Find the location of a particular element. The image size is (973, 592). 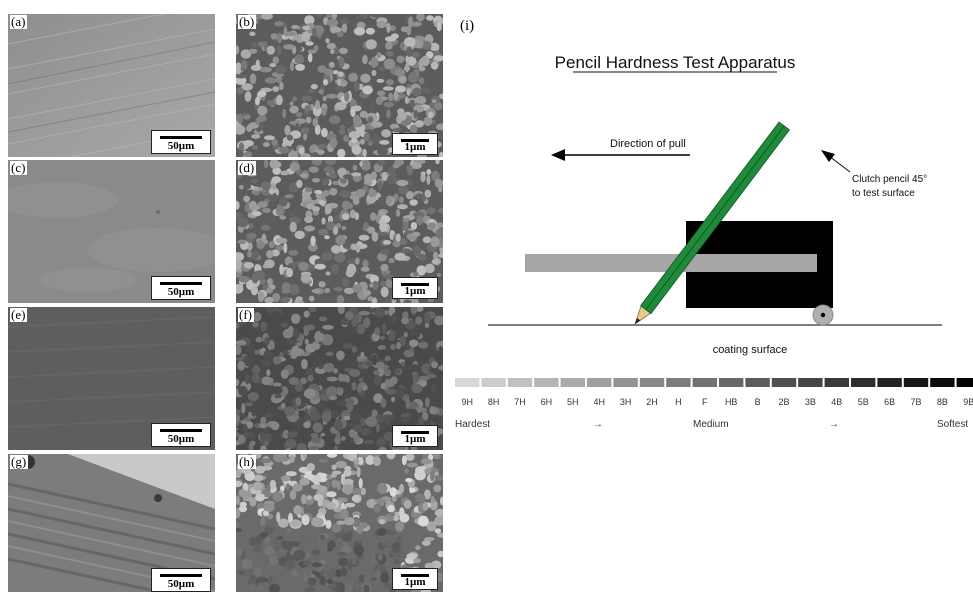

grade-label: 6H is located at coordinates (547, 402).